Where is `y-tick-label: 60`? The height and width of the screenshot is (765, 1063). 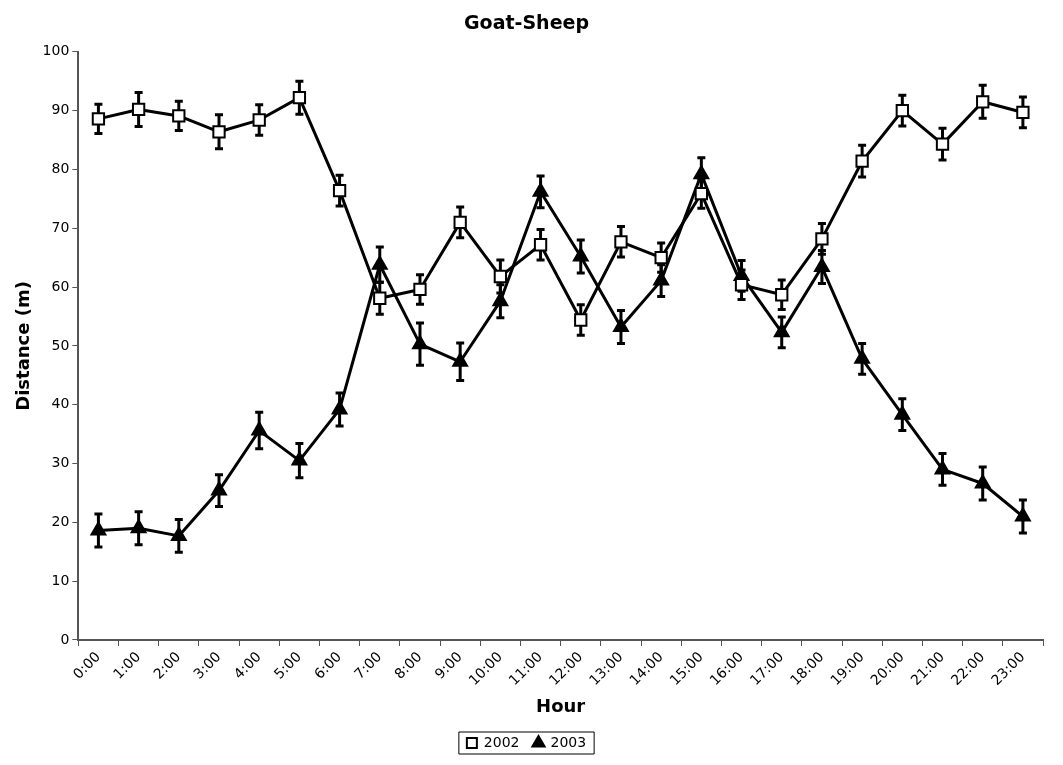
y-tick-label: 60 is located at coordinates (60, 285).